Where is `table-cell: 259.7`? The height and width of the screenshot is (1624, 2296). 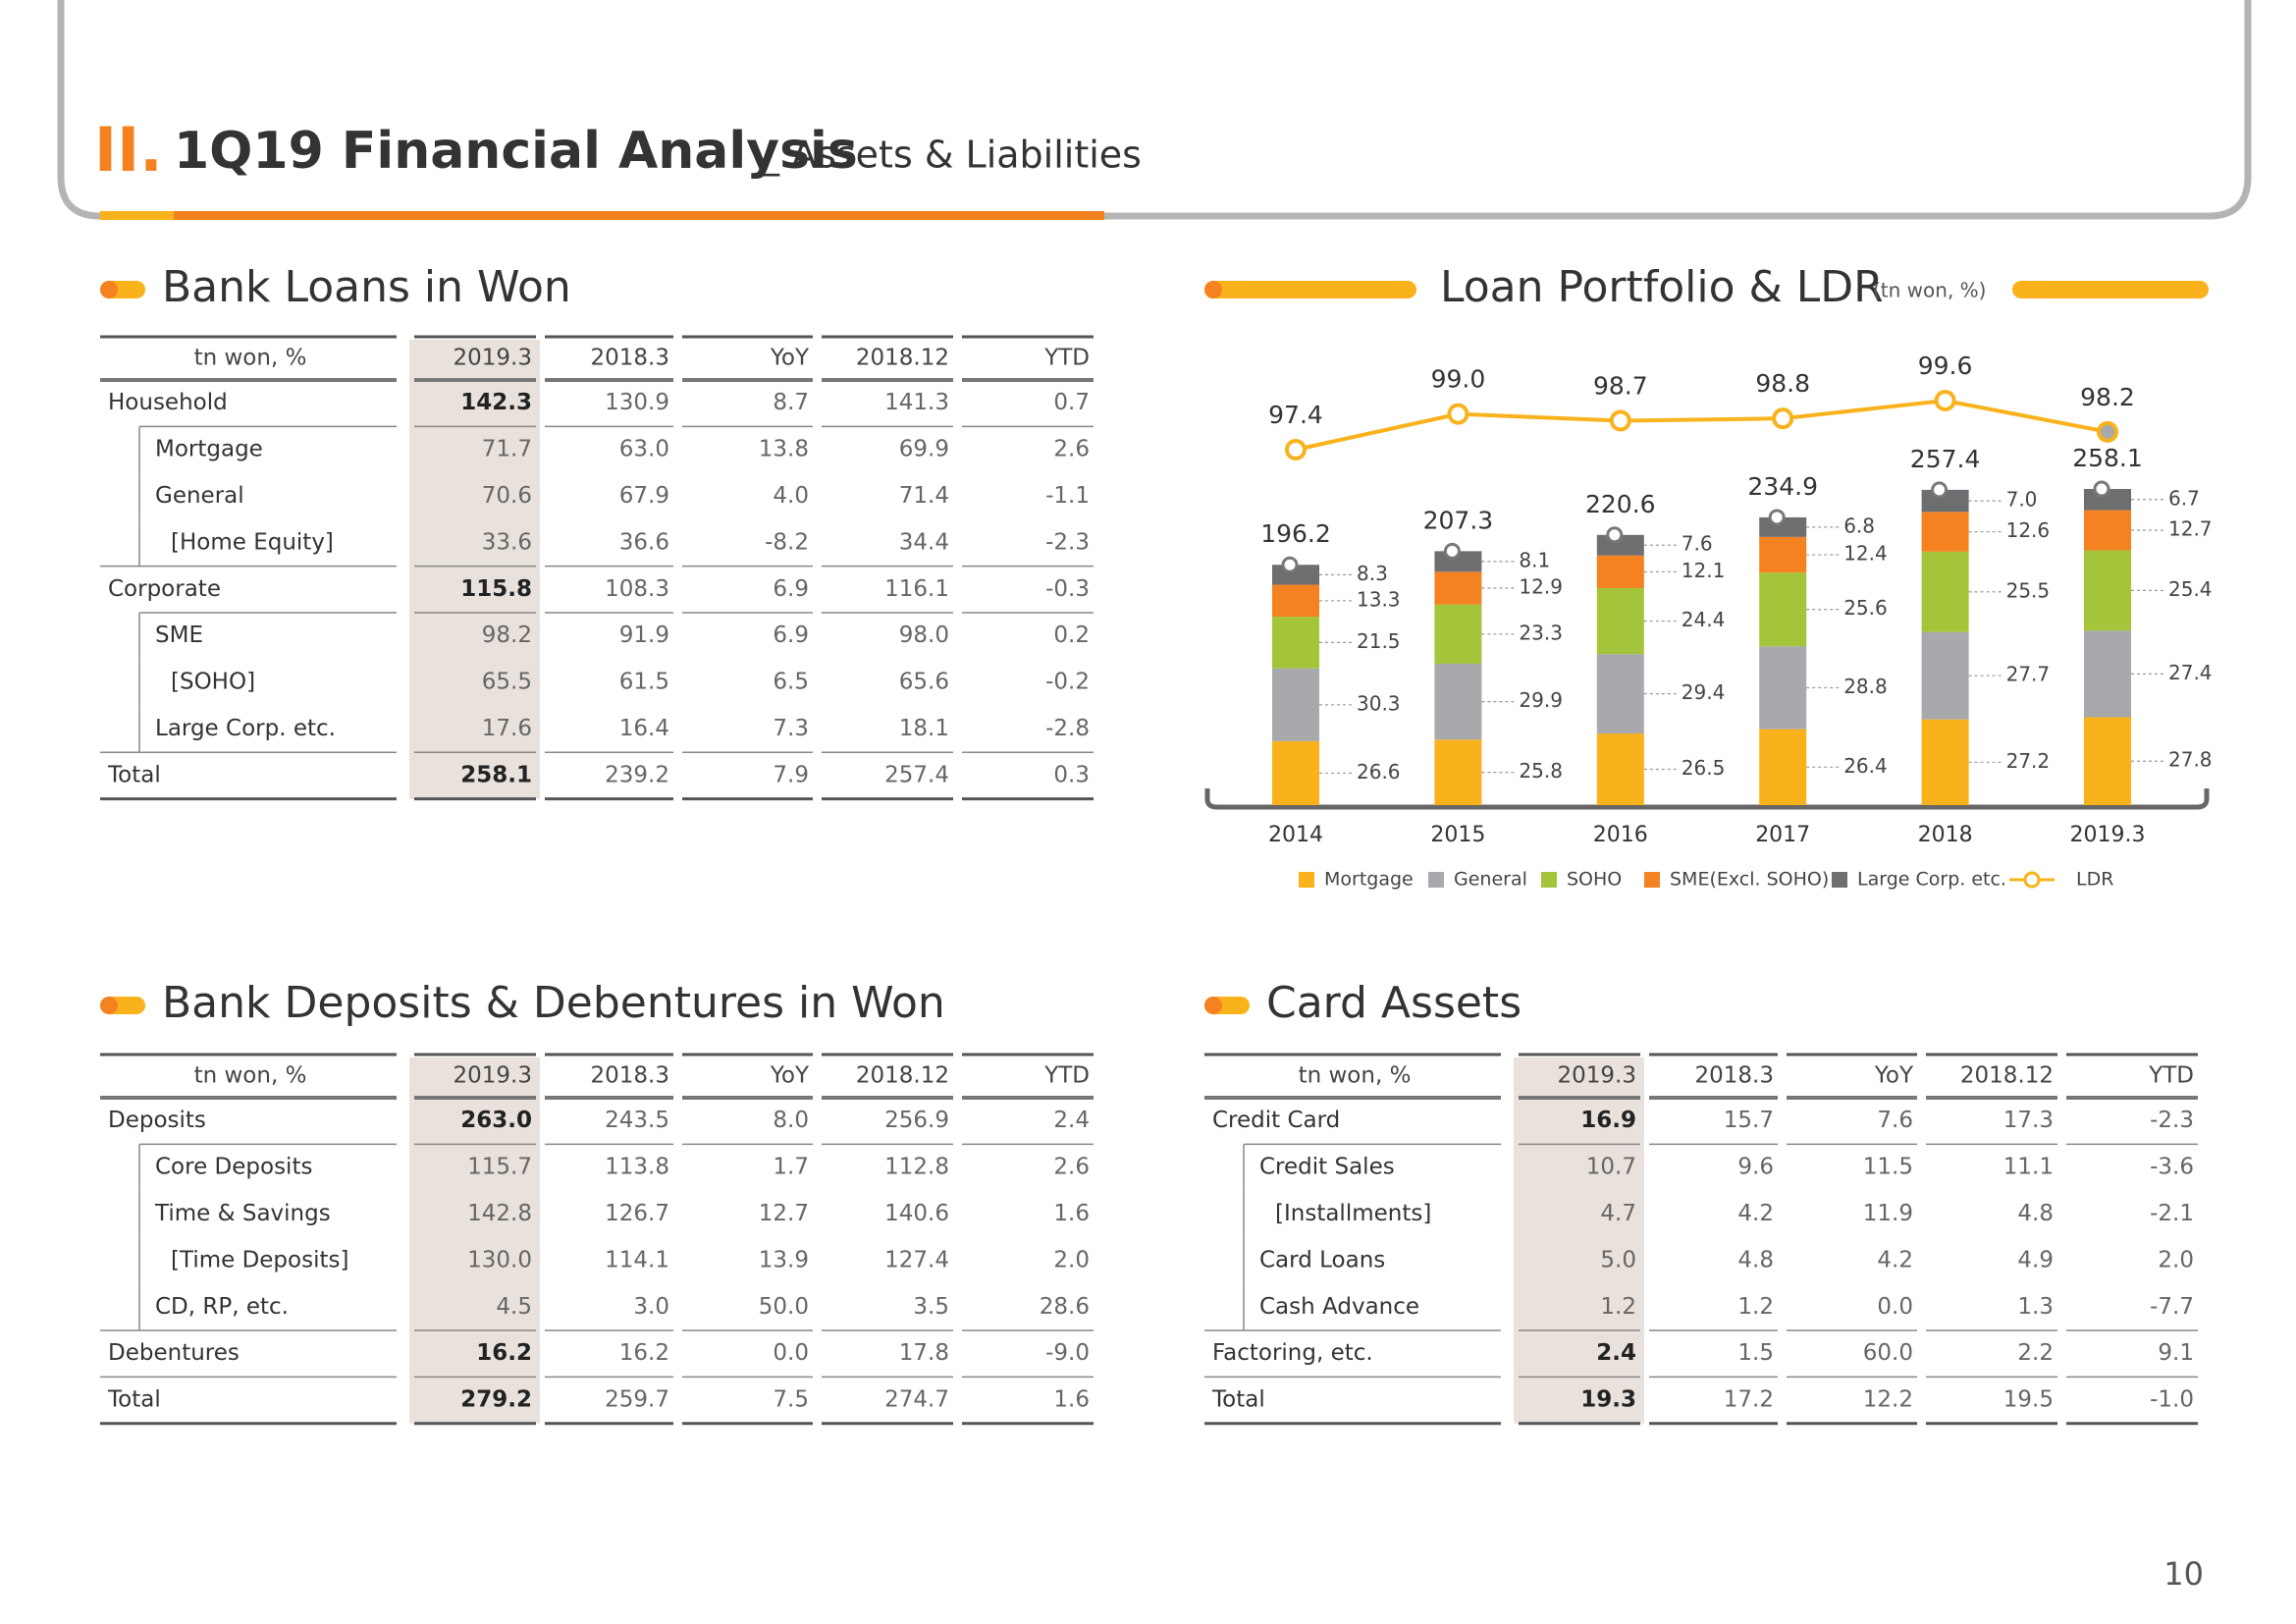
table-cell: 259.7 is located at coordinates (637, 1400).